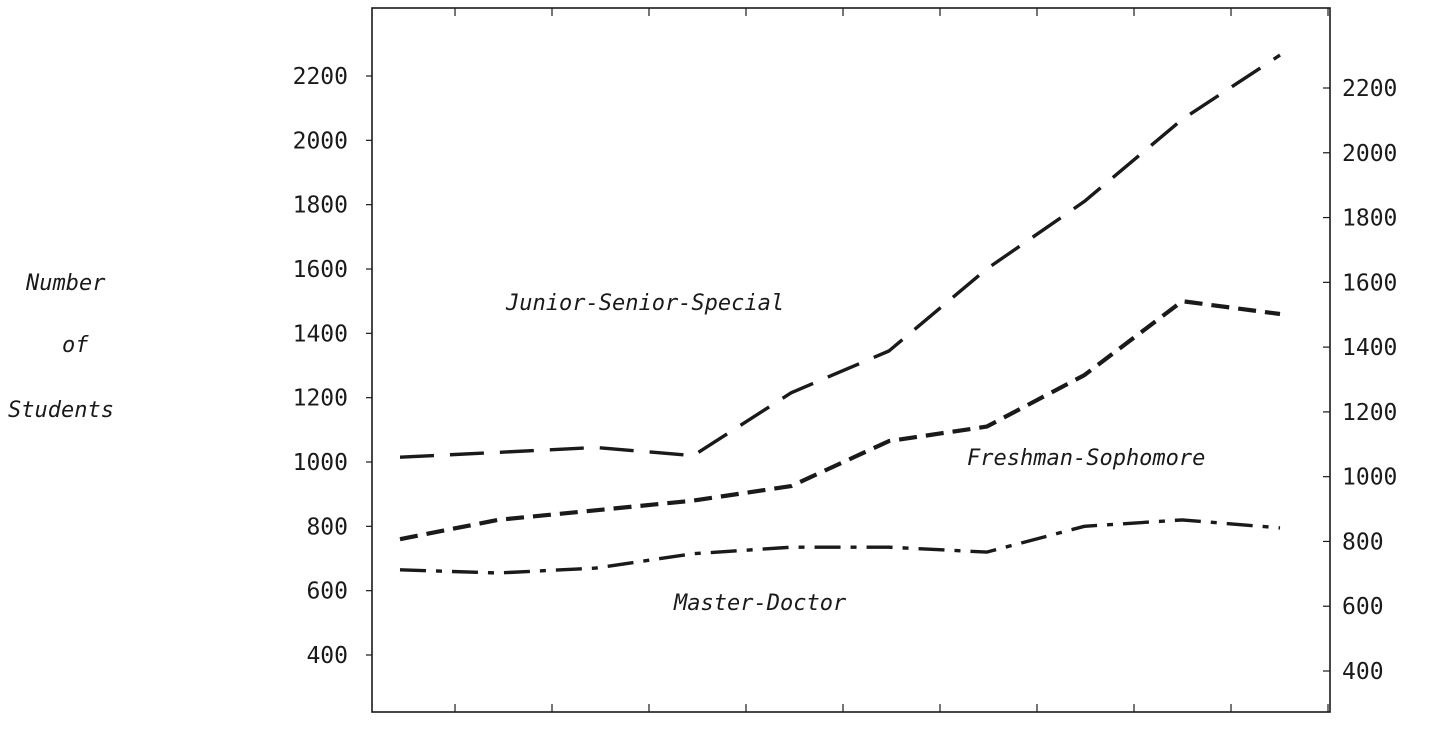  What do you see at coordinates (1369, 348) in the screenshot?
I see `right-y-tick-label: 1400` at bounding box center [1369, 348].